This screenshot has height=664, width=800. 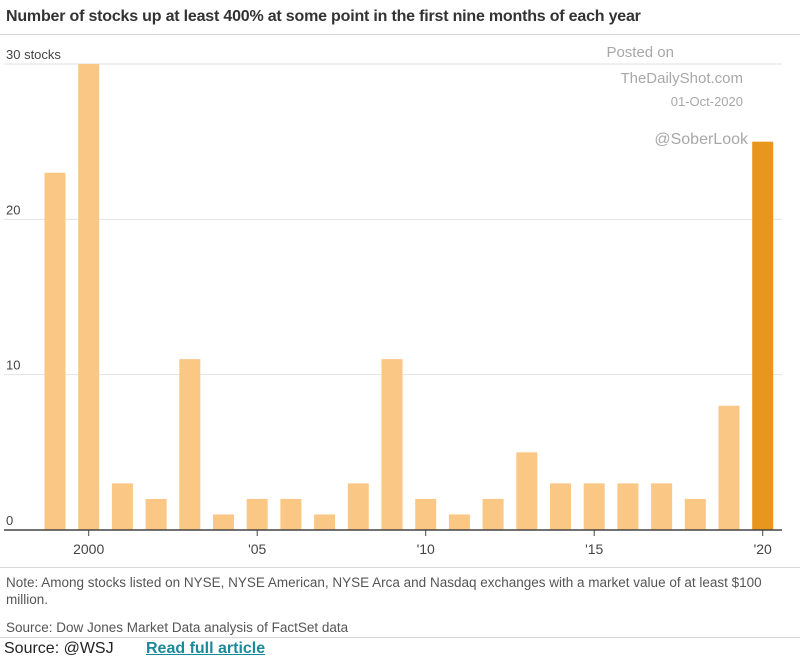 I want to click on watermark-site: TheDailyShot.com, so click(x=681, y=78).